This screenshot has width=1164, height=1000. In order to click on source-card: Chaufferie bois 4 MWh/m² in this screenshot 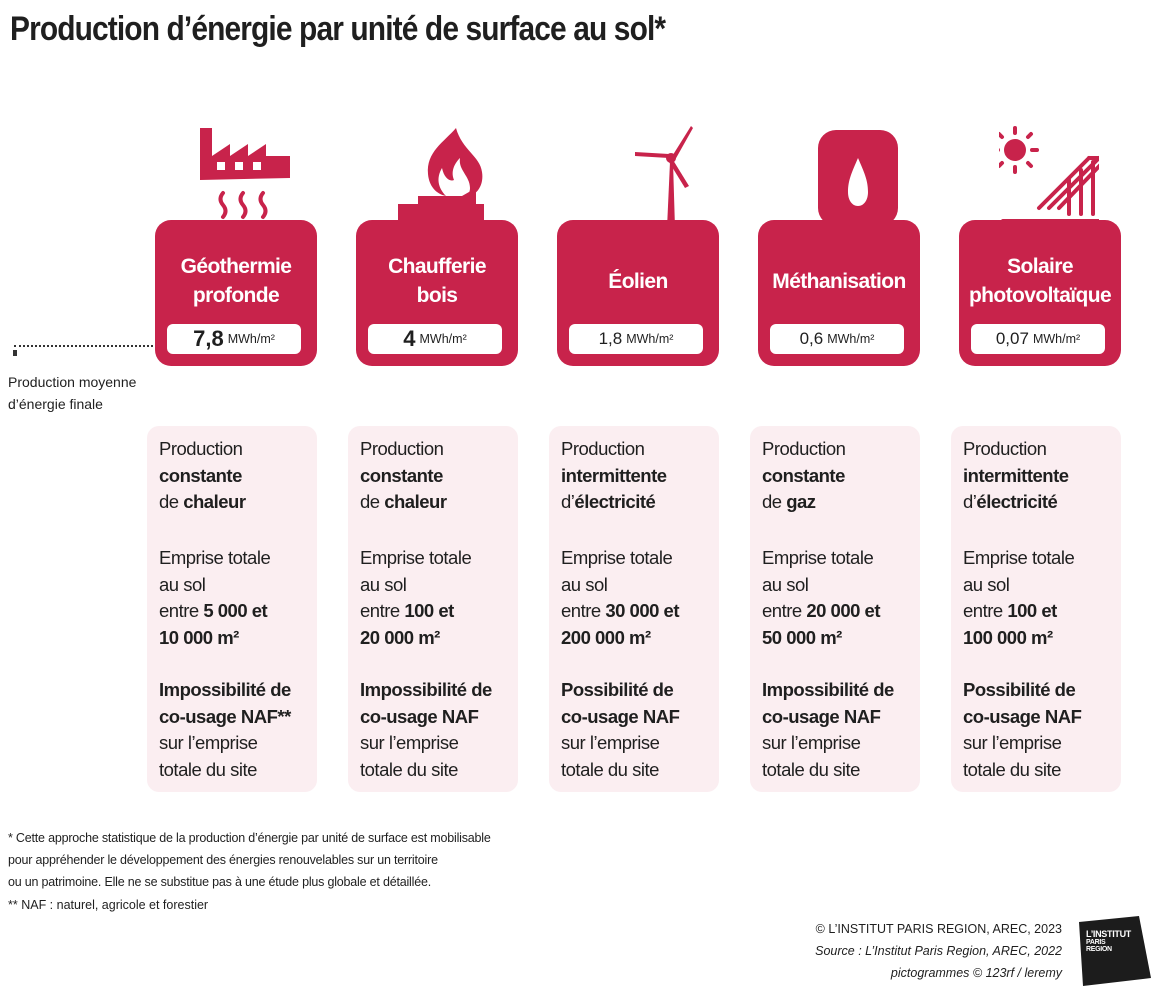, I will do `click(437, 293)`.